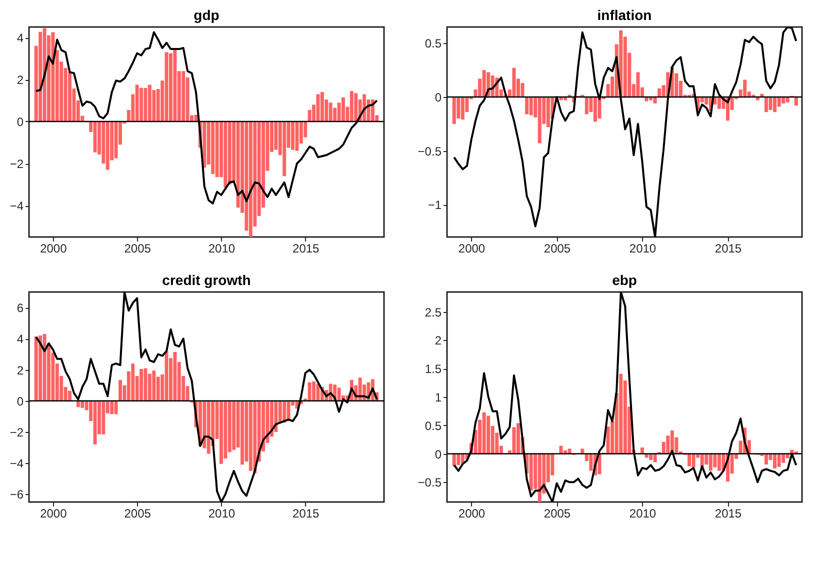 This screenshot has width=838, height=578. I want to click on y-tick-label: −6, so click(17, 495).